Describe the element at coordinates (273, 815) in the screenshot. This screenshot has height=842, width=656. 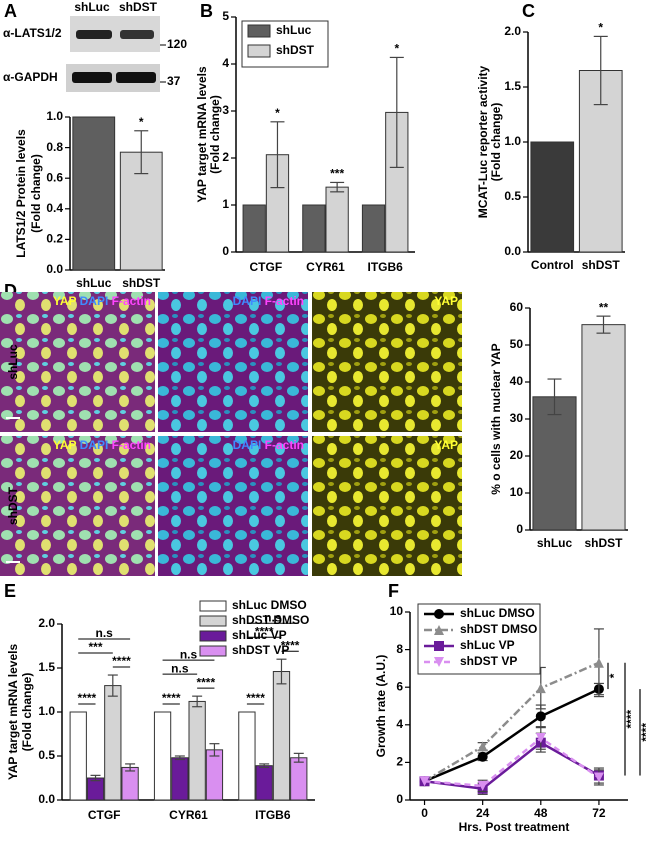
I see `x-tick-label: ITGB6` at that location.